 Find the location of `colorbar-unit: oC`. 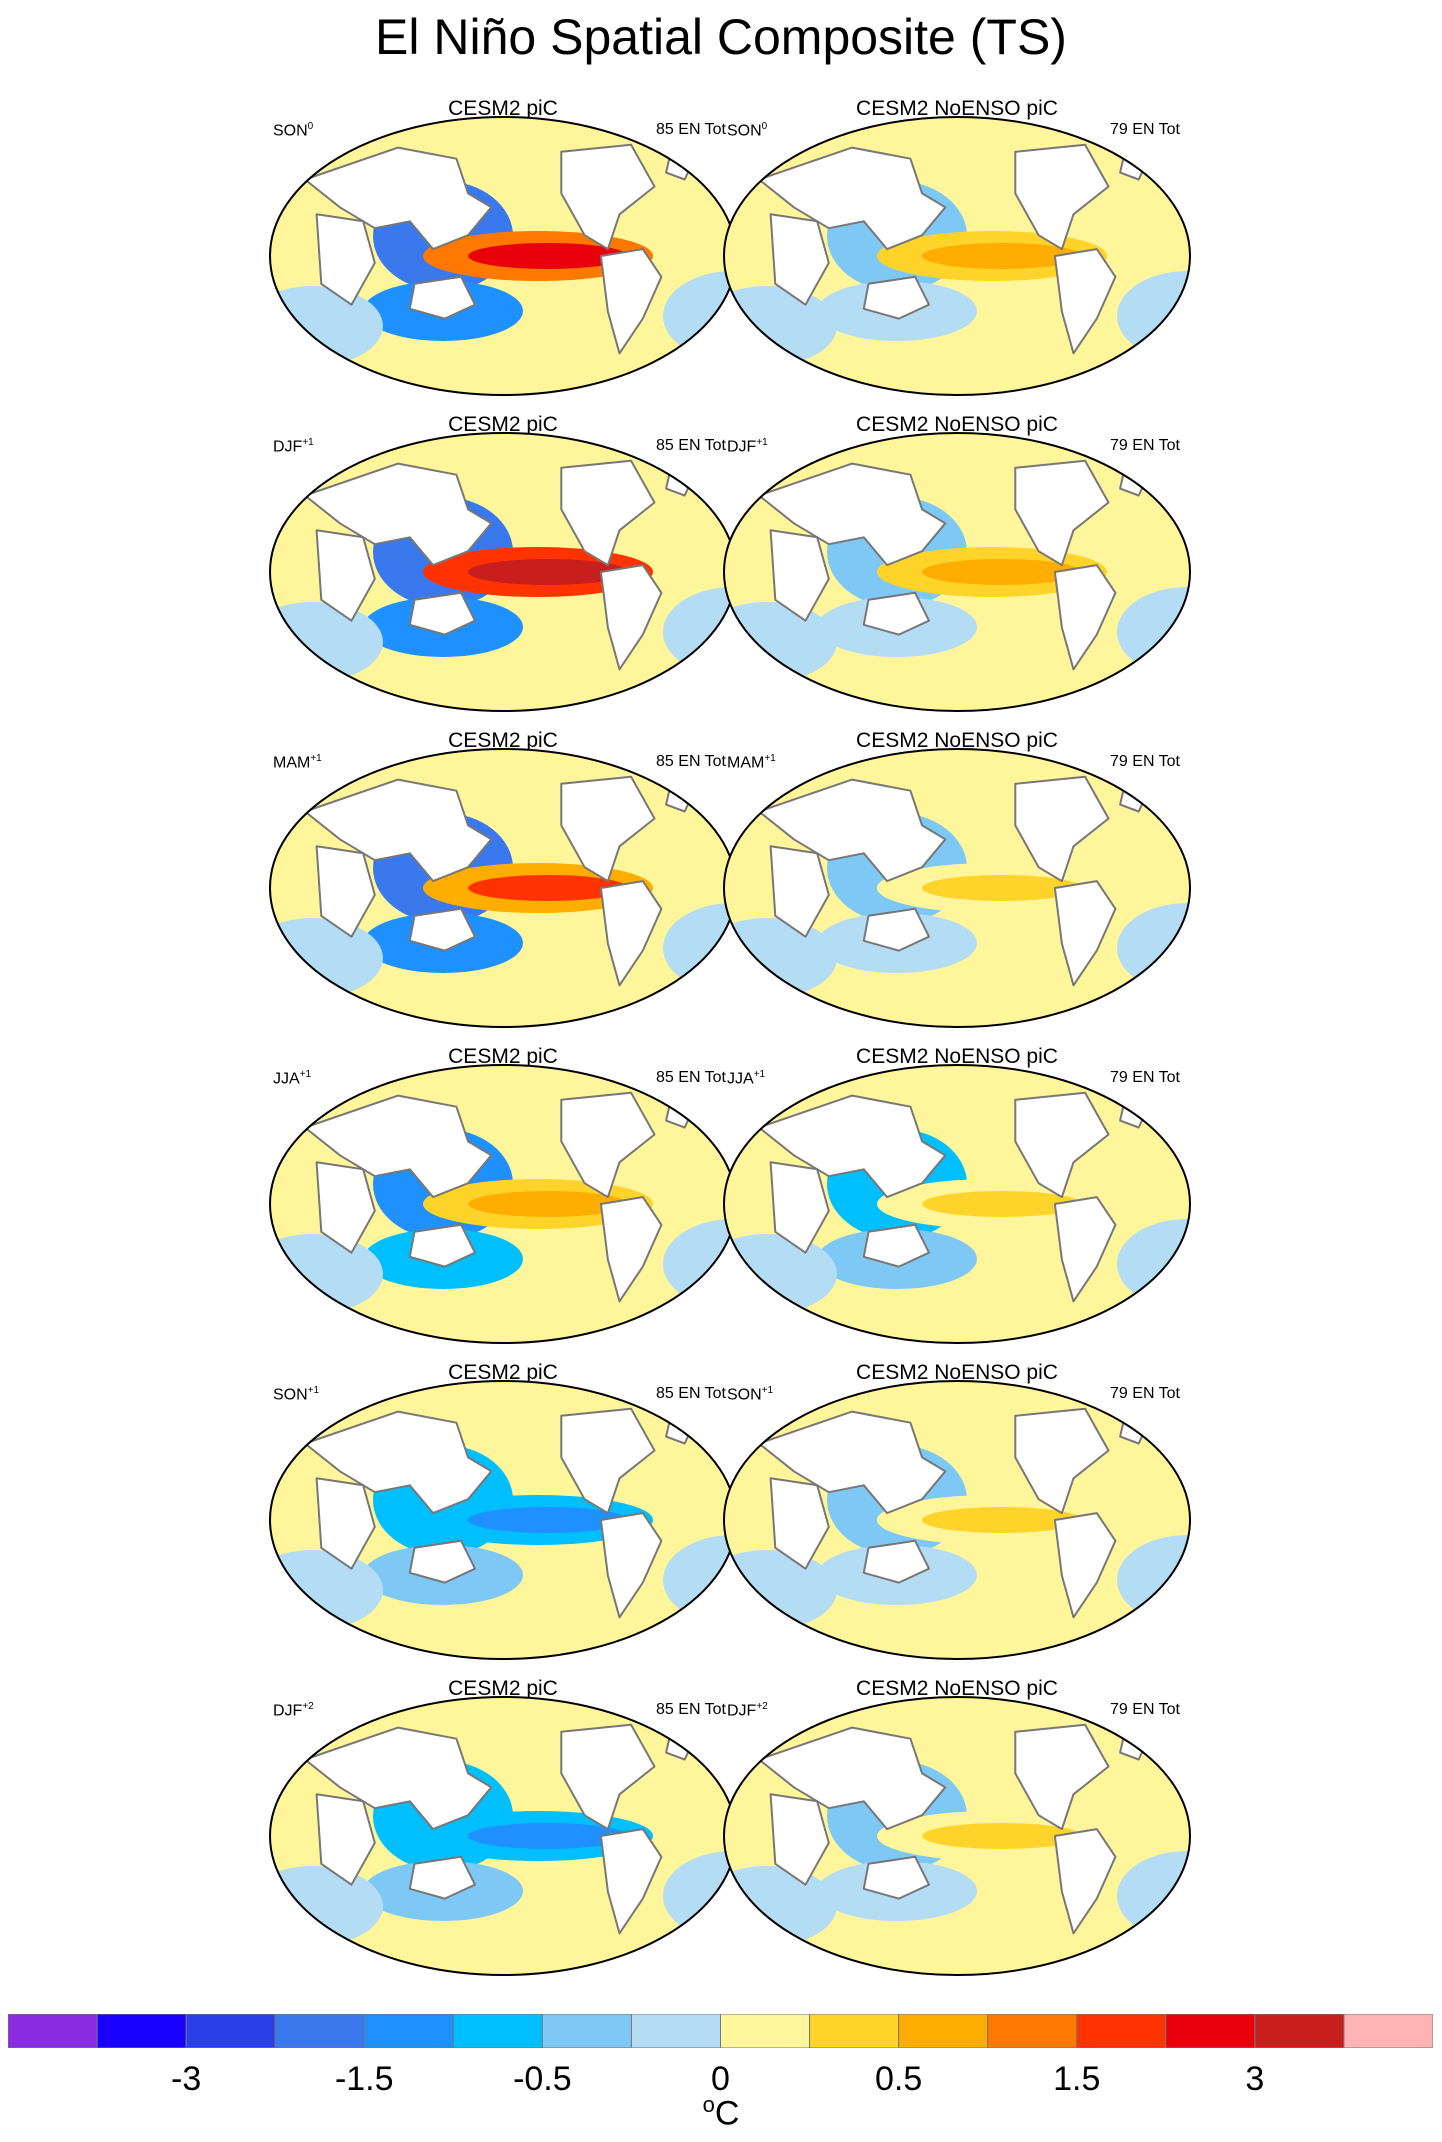

colorbar-unit: oC is located at coordinates (721, 2112).